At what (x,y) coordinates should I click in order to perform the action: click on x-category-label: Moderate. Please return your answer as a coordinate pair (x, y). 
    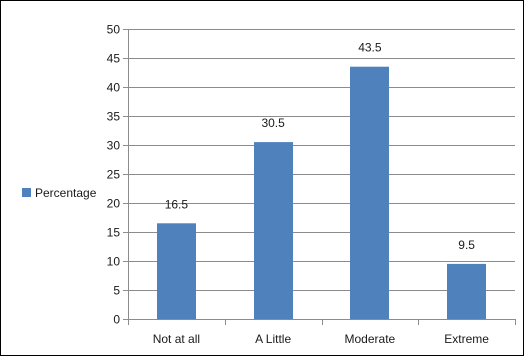
    Looking at the image, I should click on (370, 339).